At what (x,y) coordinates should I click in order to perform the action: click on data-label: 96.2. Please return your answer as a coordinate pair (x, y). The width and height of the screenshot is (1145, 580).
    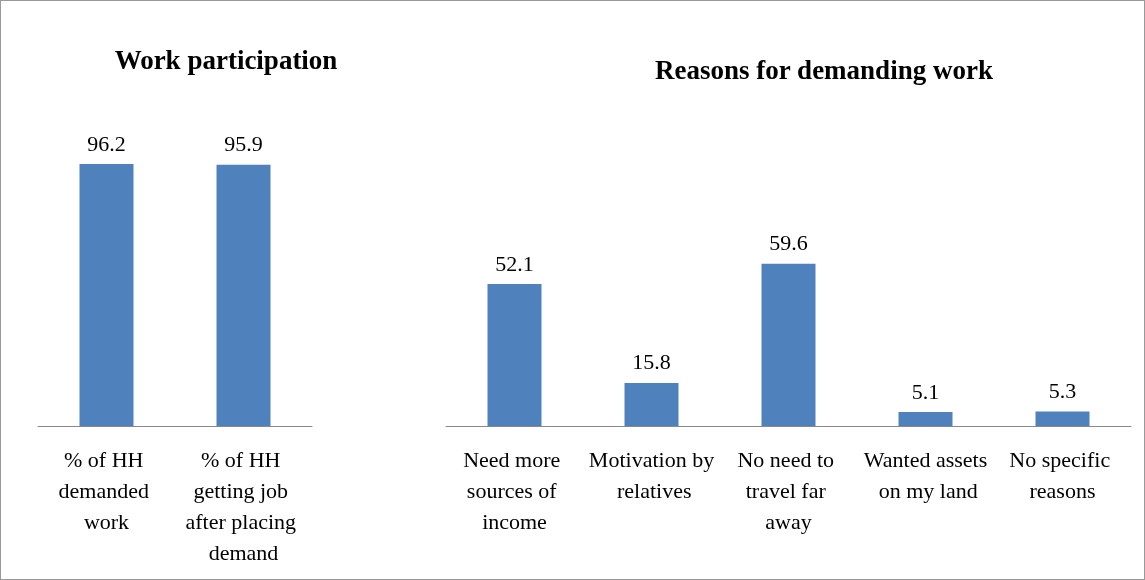
    Looking at the image, I should click on (106, 143).